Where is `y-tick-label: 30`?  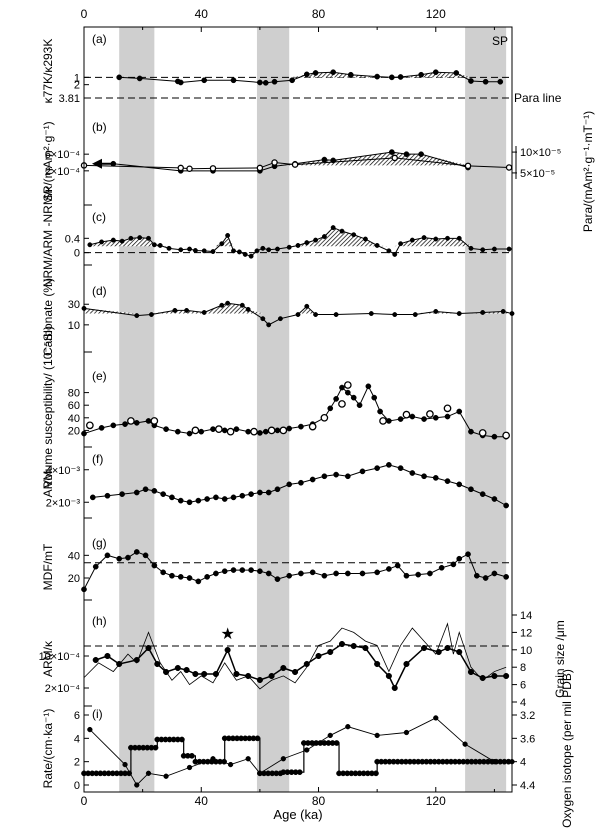
y-tick-label: 30 is located at coordinates (74, 305).